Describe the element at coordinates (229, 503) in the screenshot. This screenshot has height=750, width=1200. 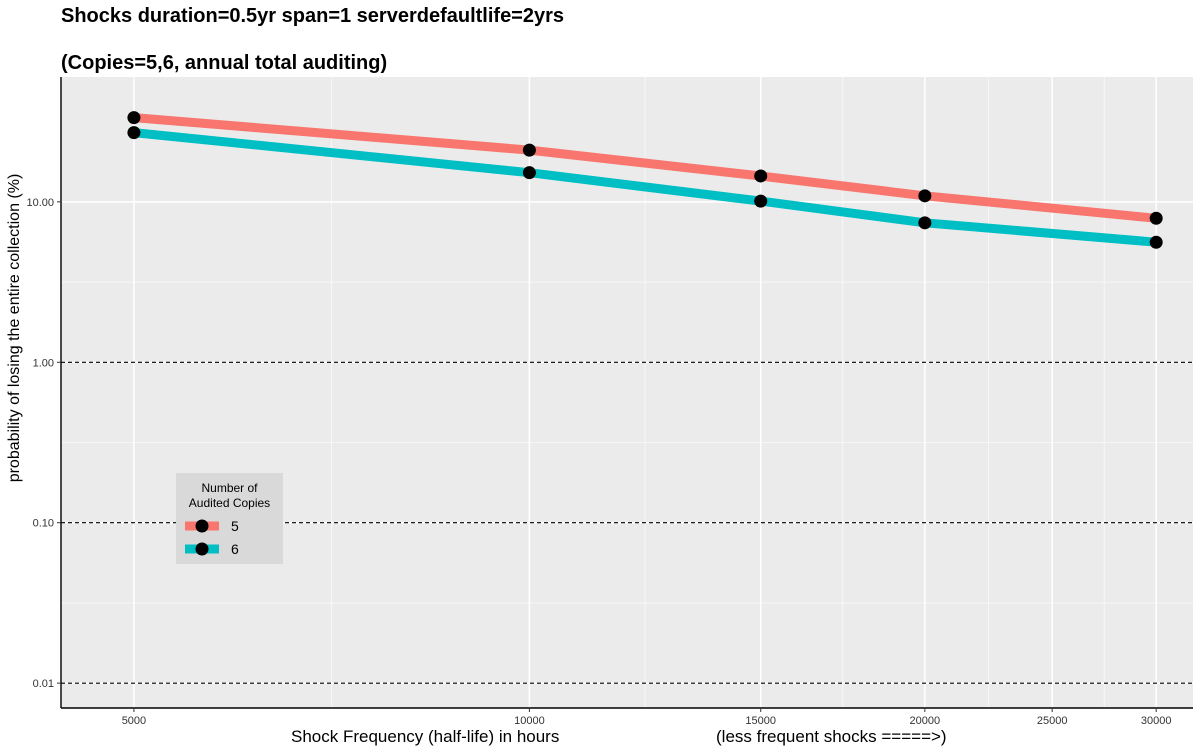
I see `legend-title: Audited Copies` at that location.